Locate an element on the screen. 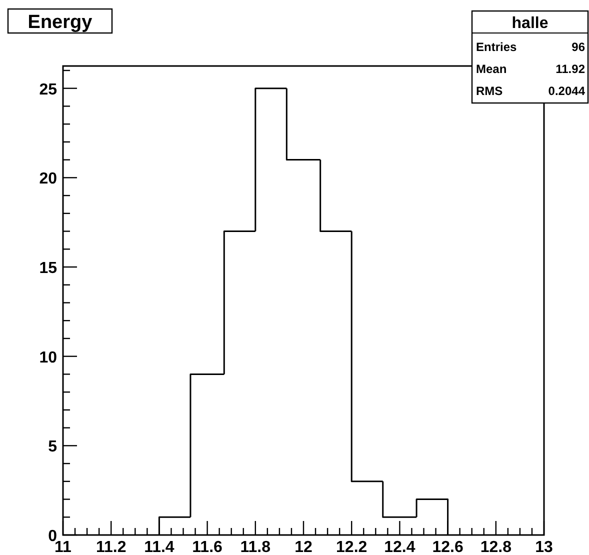 The image size is (589, 555). annotation: Mean is located at coordinates (491, 69).